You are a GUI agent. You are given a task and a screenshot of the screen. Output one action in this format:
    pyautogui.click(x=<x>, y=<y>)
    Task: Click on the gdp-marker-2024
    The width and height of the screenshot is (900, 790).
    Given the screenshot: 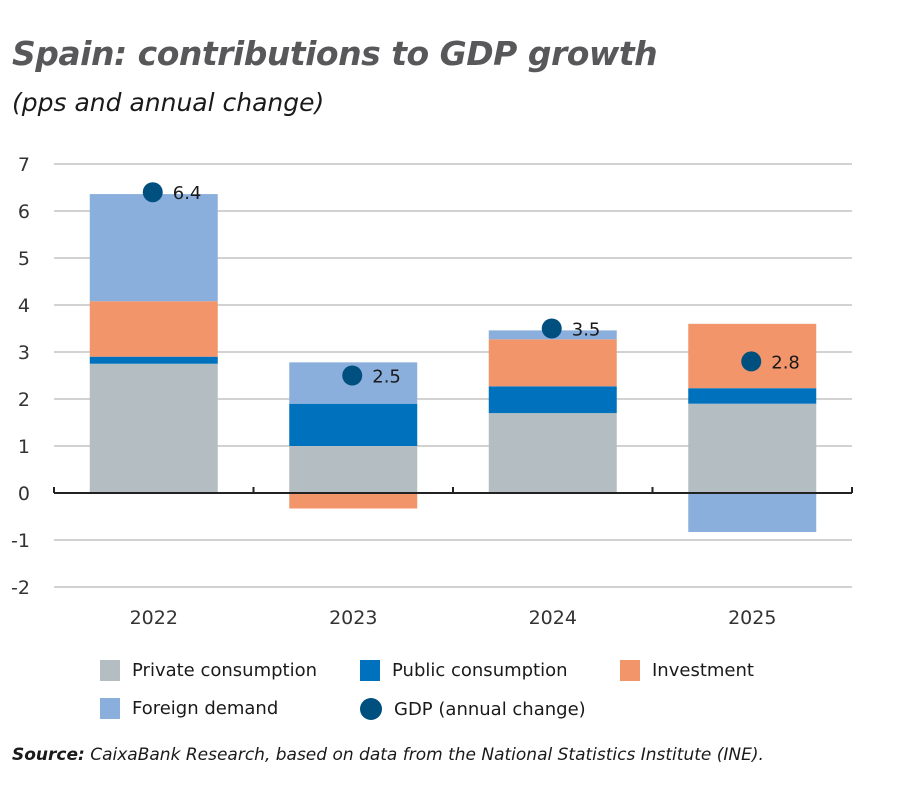 What is the action you would take?
    pyautogui.click(x=551, y=328)
    